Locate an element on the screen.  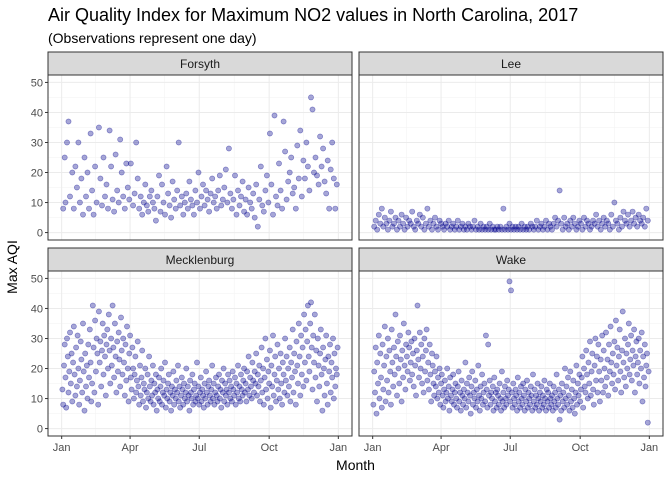
x-tick-label: Oct is located at coordinates (269, 448).